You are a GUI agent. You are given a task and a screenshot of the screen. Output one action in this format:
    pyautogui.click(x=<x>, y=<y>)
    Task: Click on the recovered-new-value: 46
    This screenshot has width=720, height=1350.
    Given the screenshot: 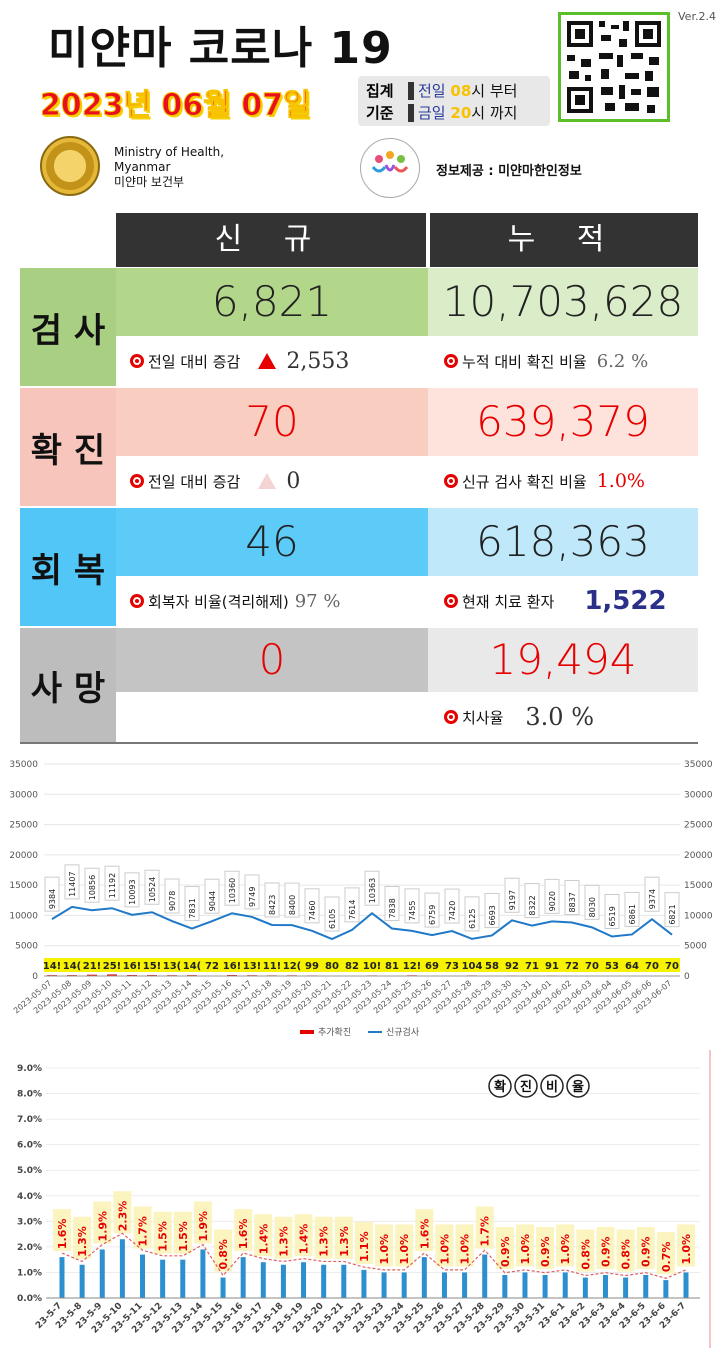 What is the action you would take?
    pyautogui.click(x=272, y=542)
    